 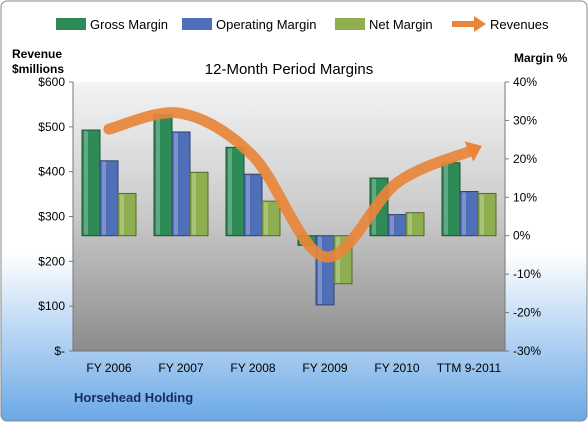 What do you see at coordinates (469, 368) in the screenshot?
I see `x-axis-category-label: TTM 9-2011` at bounding box center [469, 368].